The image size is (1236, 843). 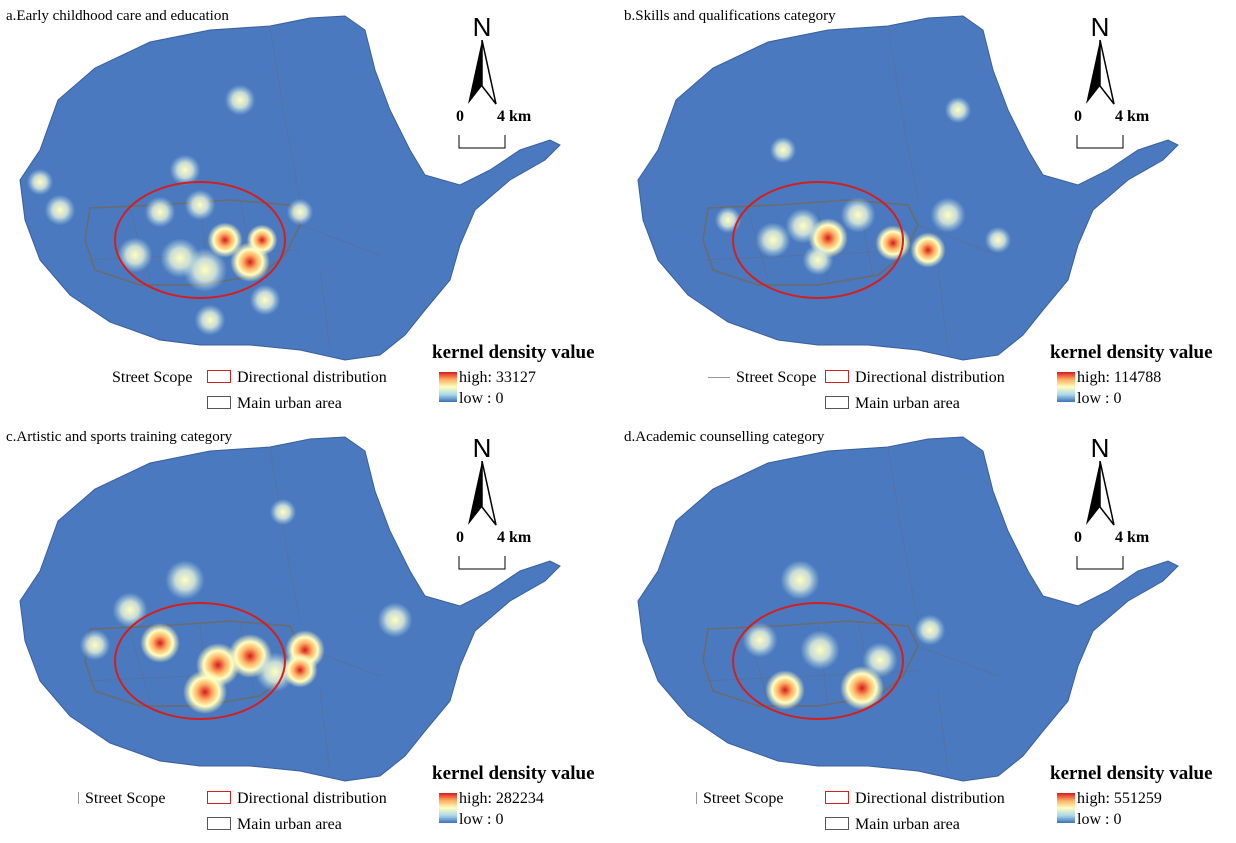 What do you see at coordinates (1119, 798) in the screenshot?
I see `legend-high: high: 551259` at bounding box center [1119, 798].